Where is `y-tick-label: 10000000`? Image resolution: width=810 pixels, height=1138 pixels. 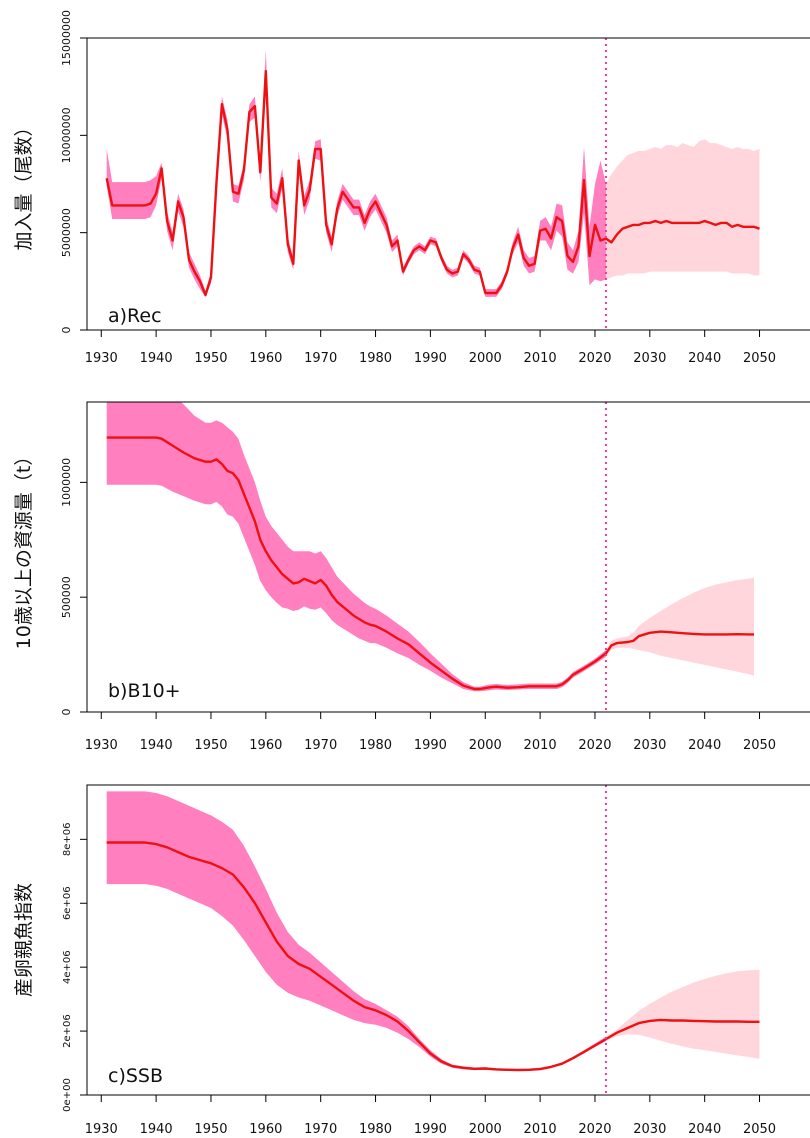 y-tick-label: 10000000 is located at coordinates (66, 135).